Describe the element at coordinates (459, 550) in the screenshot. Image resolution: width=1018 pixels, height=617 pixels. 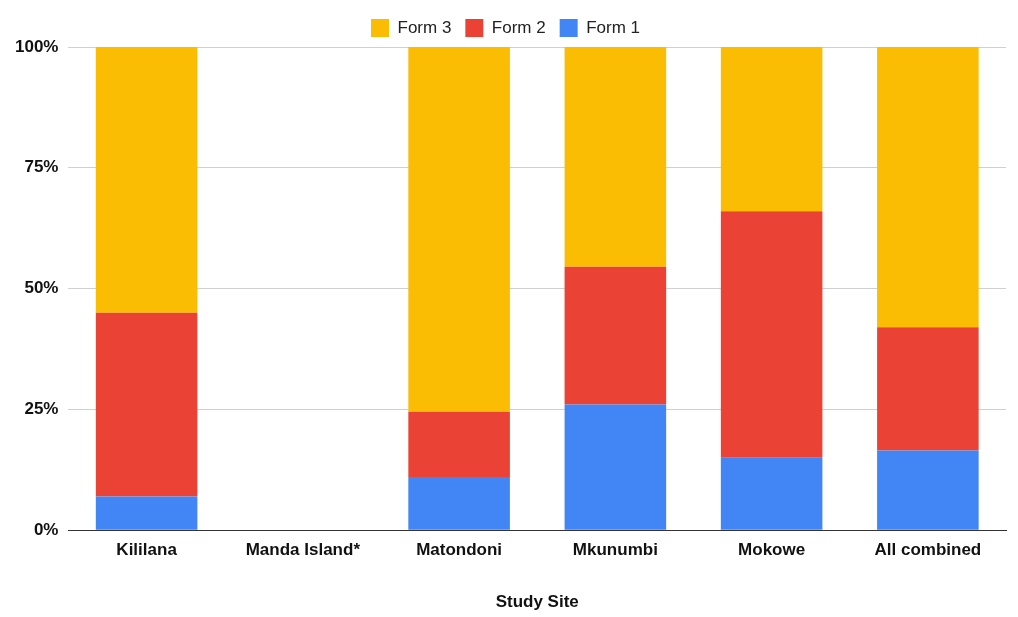
I see `x-tick-label: Matondoni` at that location.